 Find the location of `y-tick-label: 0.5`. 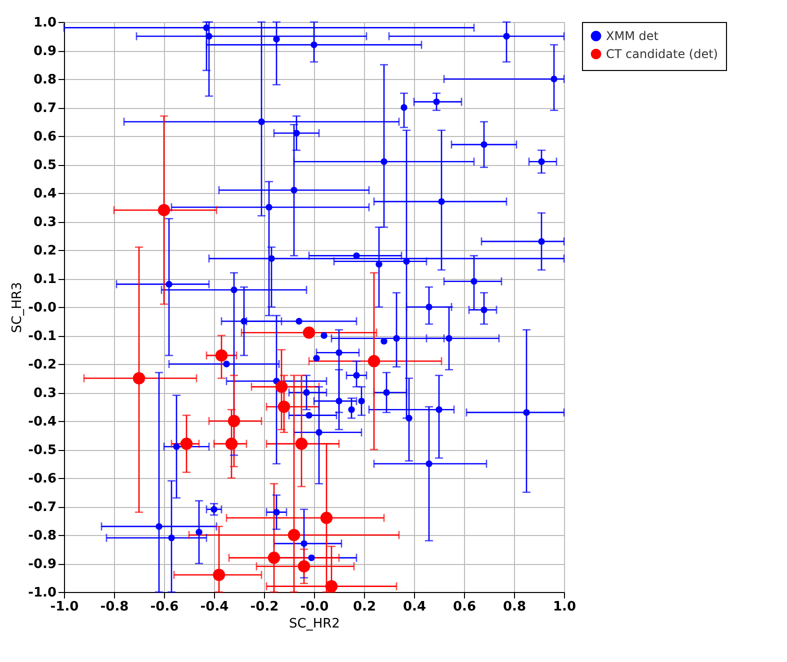

y-tick-label: 0.5 is located at coordinates (44, 165).